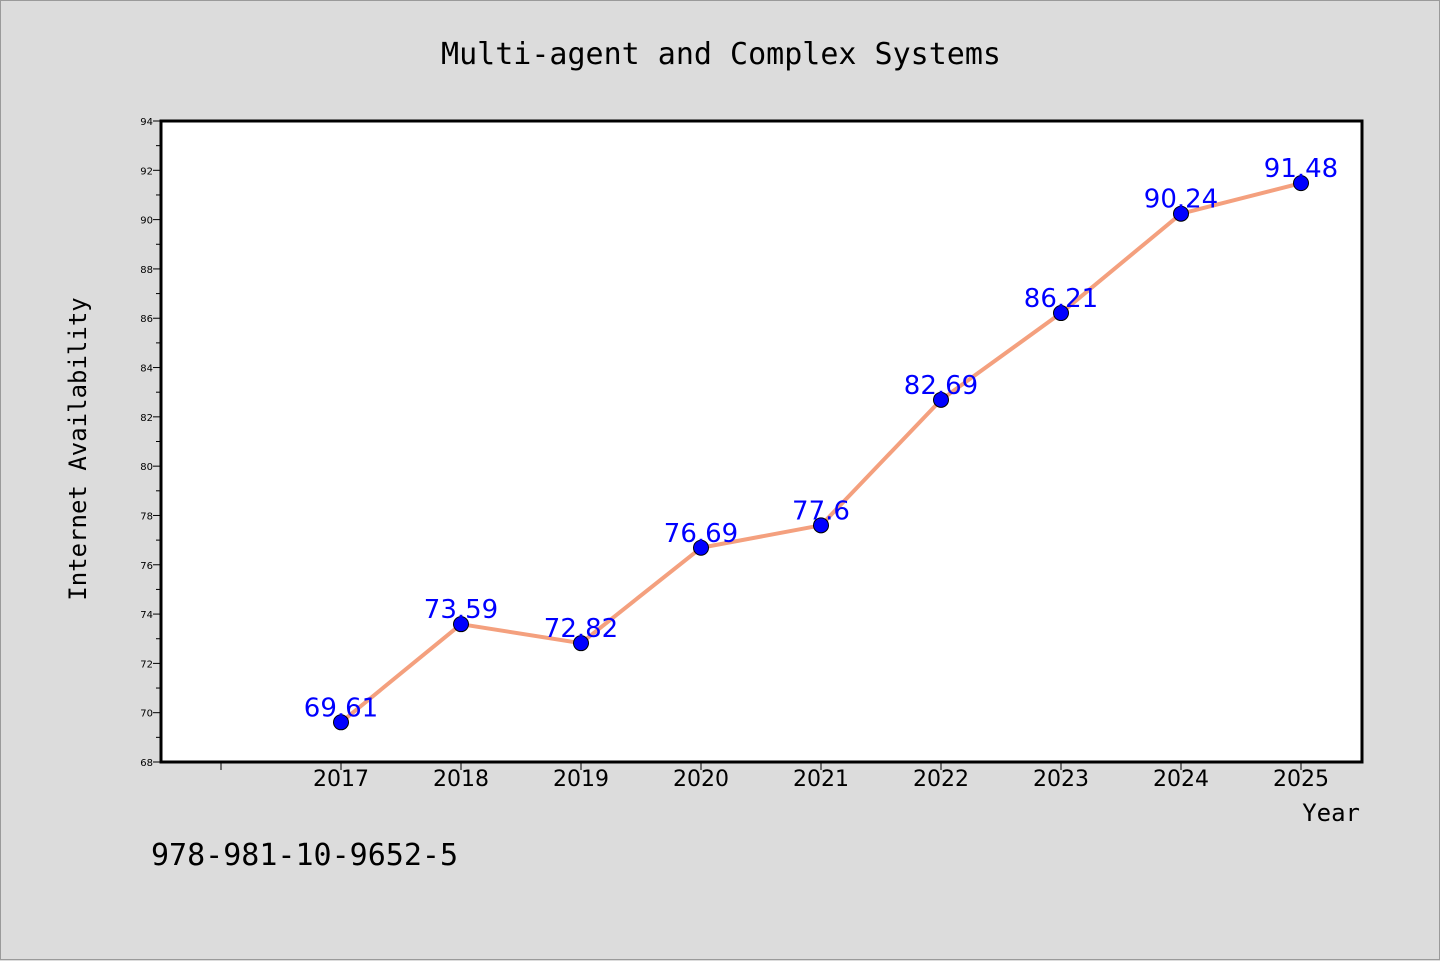 The image size is (1440, 961). I want to click on y-tick-label: 72, so click(146, 664).